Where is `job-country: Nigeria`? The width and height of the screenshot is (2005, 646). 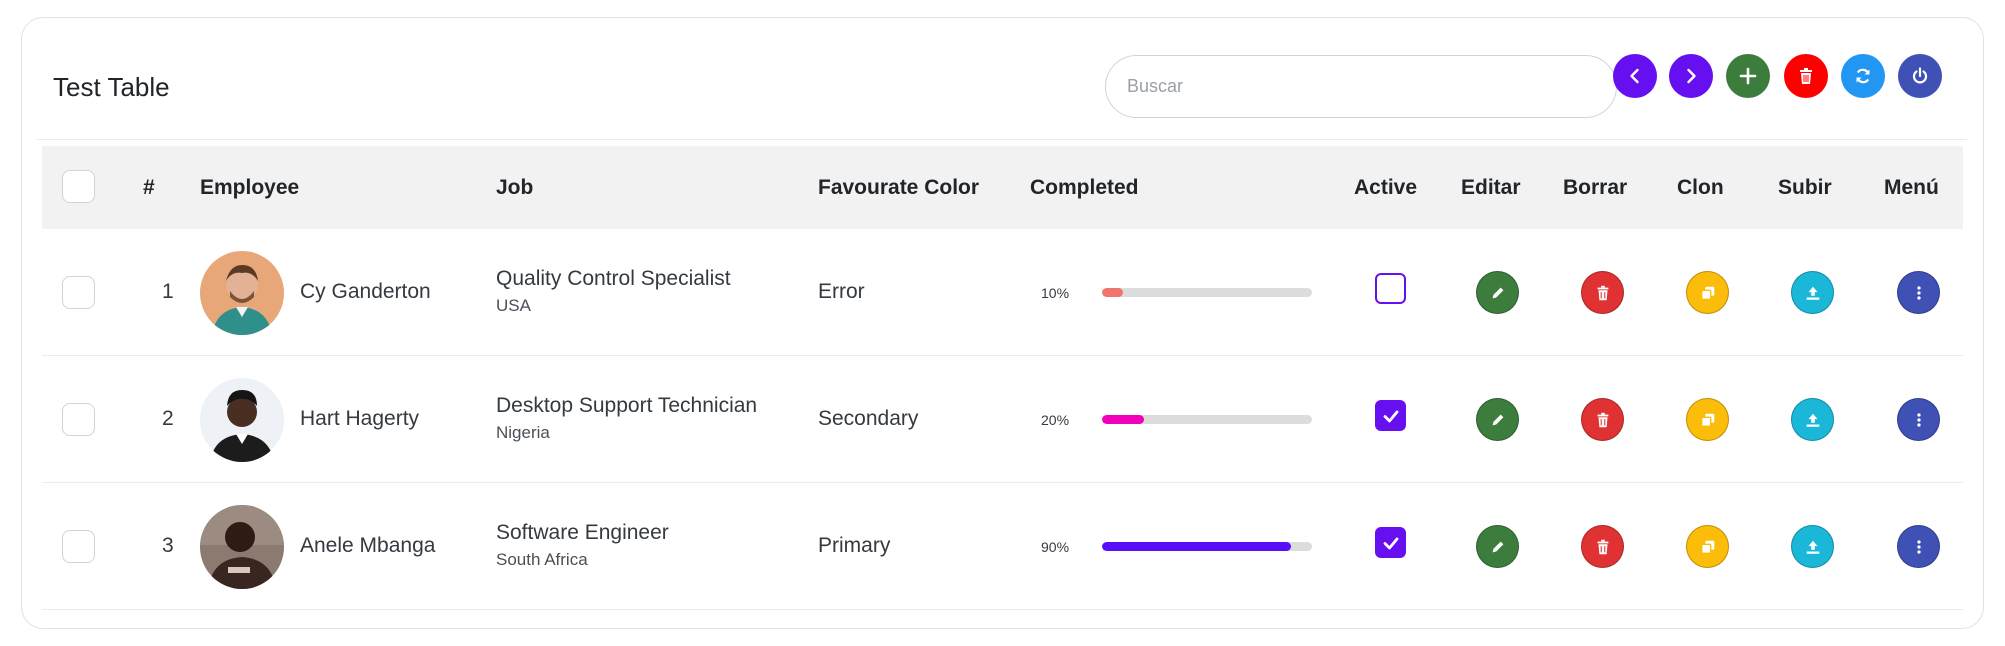 job-country: Nigeria is located at coordinates (523, 432).